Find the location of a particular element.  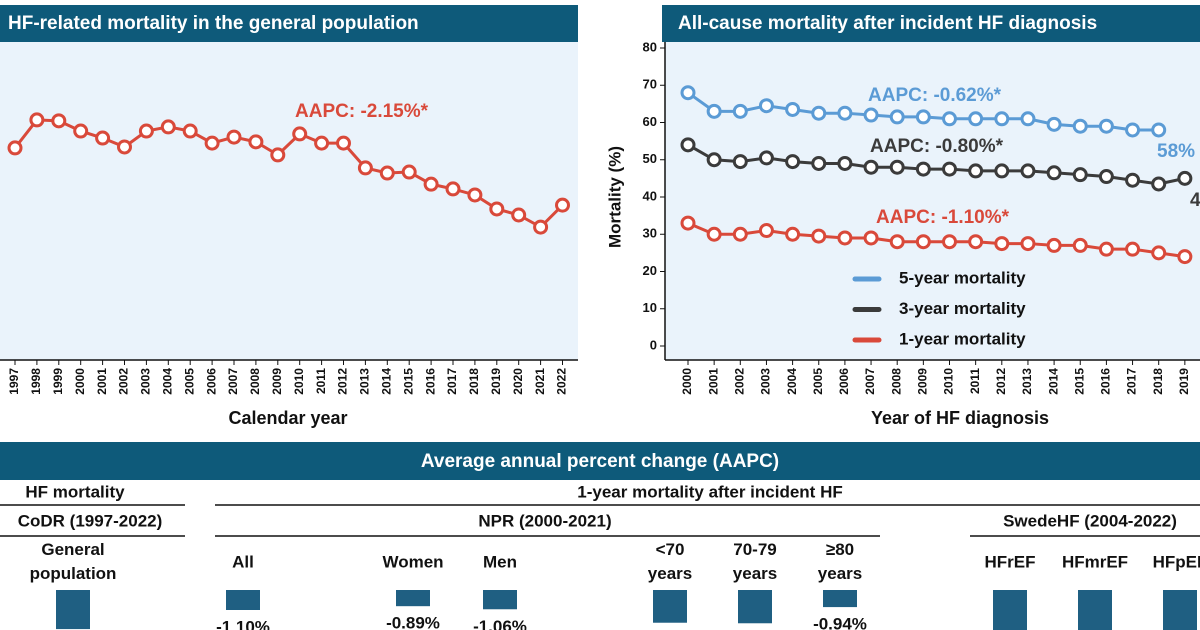

value-label: -1.10% is located at coordinates (243, 623).